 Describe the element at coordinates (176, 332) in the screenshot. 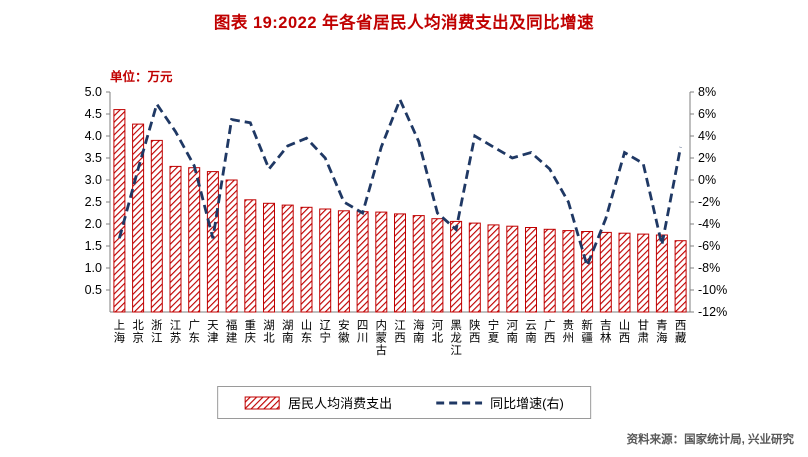

I see `svg-text: 江苏` at that location.